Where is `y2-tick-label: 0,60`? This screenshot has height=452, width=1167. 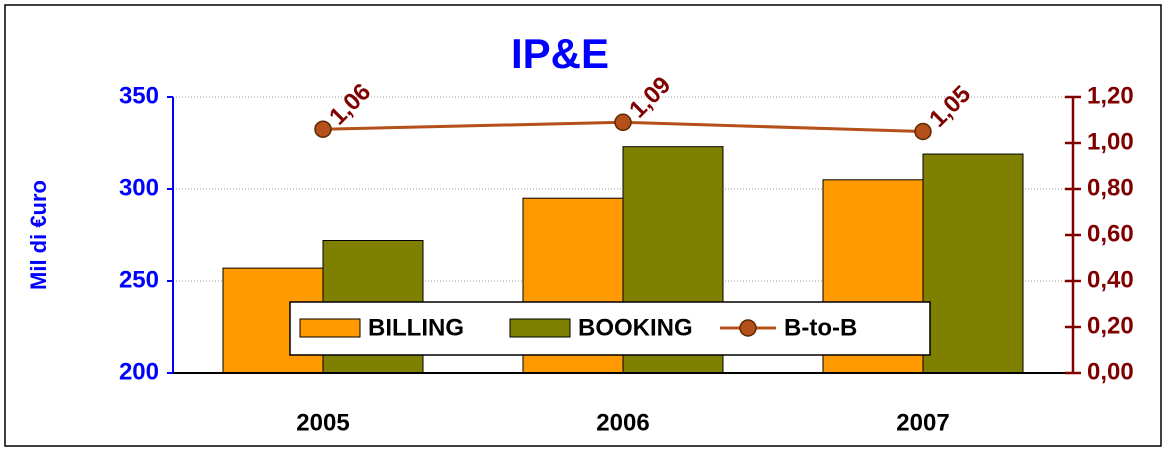 y2-tick-label: 0,60 is located at coordinates (1110, 233).